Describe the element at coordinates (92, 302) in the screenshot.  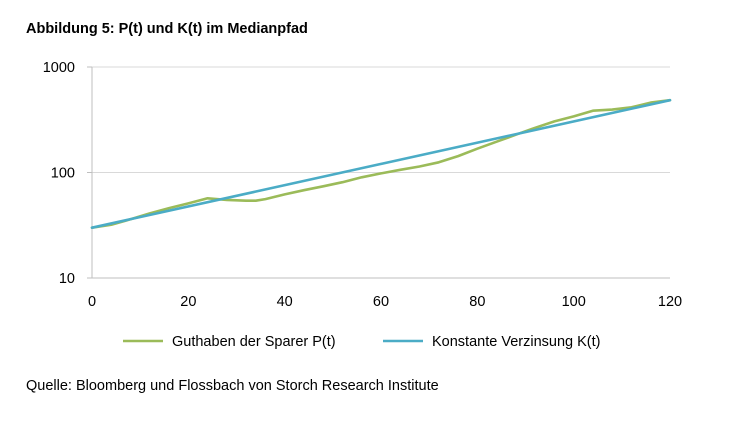
I see `x-tick-label: 0` at that location.